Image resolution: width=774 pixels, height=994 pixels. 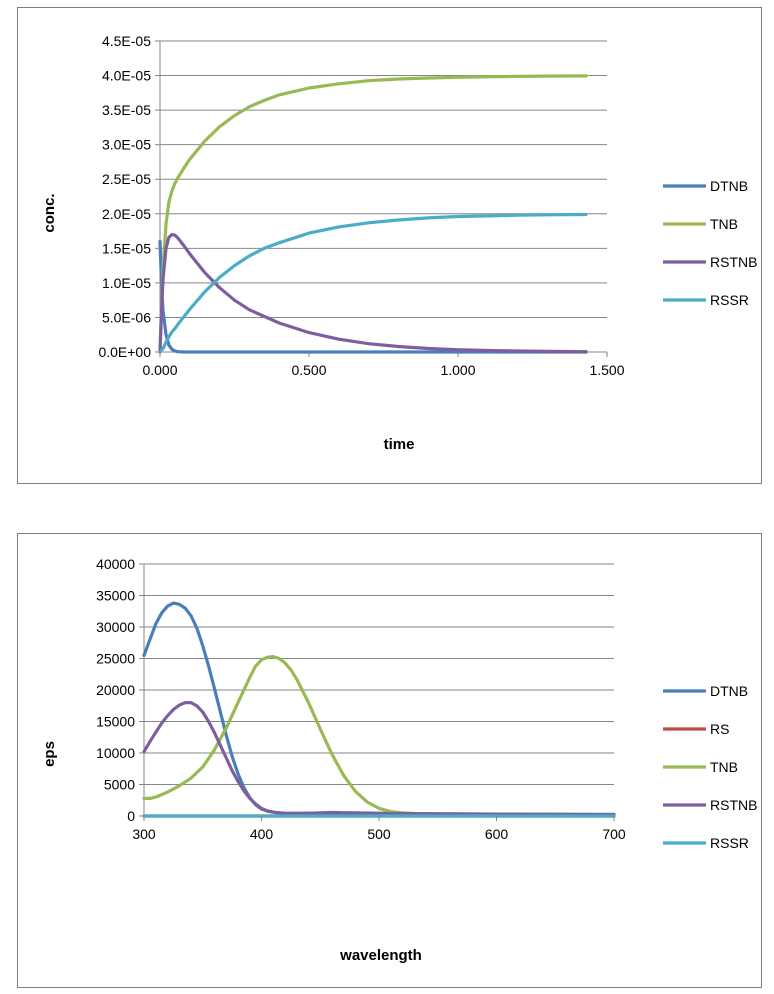 What do you see at coordinates (115, 753) in the screenshot?
I see `y-tick-label: 10000` at bounding box center [115, 753].